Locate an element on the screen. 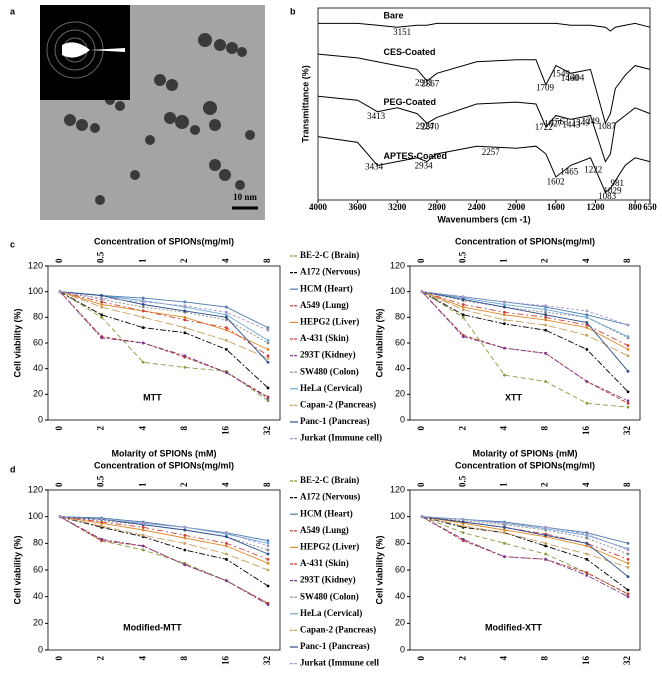  legend-label: 293T (Kidney) is located at coordinates (328, 580).